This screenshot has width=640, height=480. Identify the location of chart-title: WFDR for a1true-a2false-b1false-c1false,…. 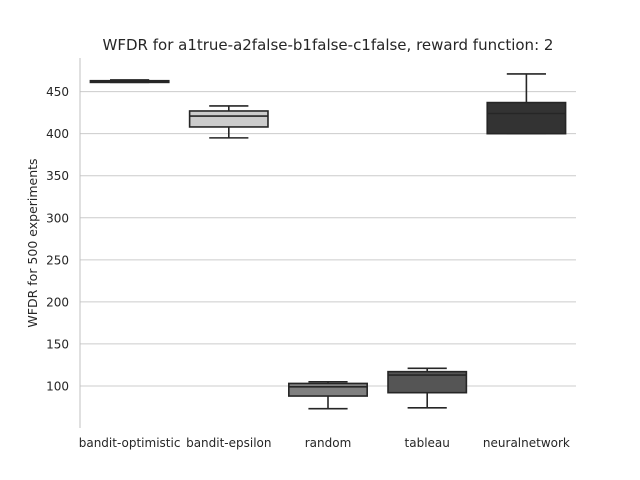
(328, 45).